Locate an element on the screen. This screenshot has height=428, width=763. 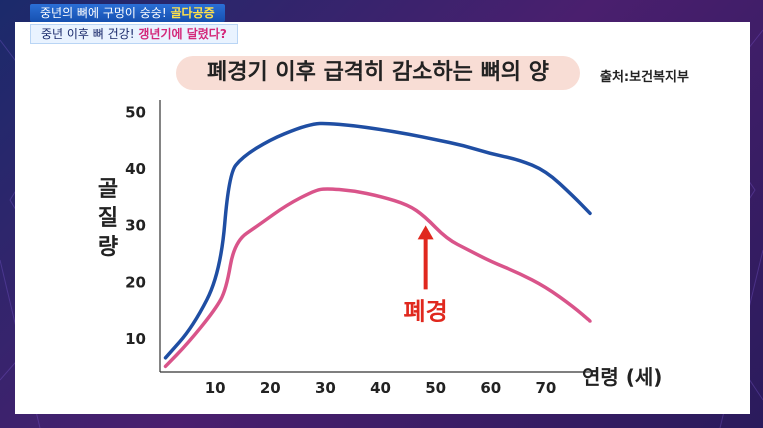
y-axis-label: 골질량 is located at coordinates (108, 218).